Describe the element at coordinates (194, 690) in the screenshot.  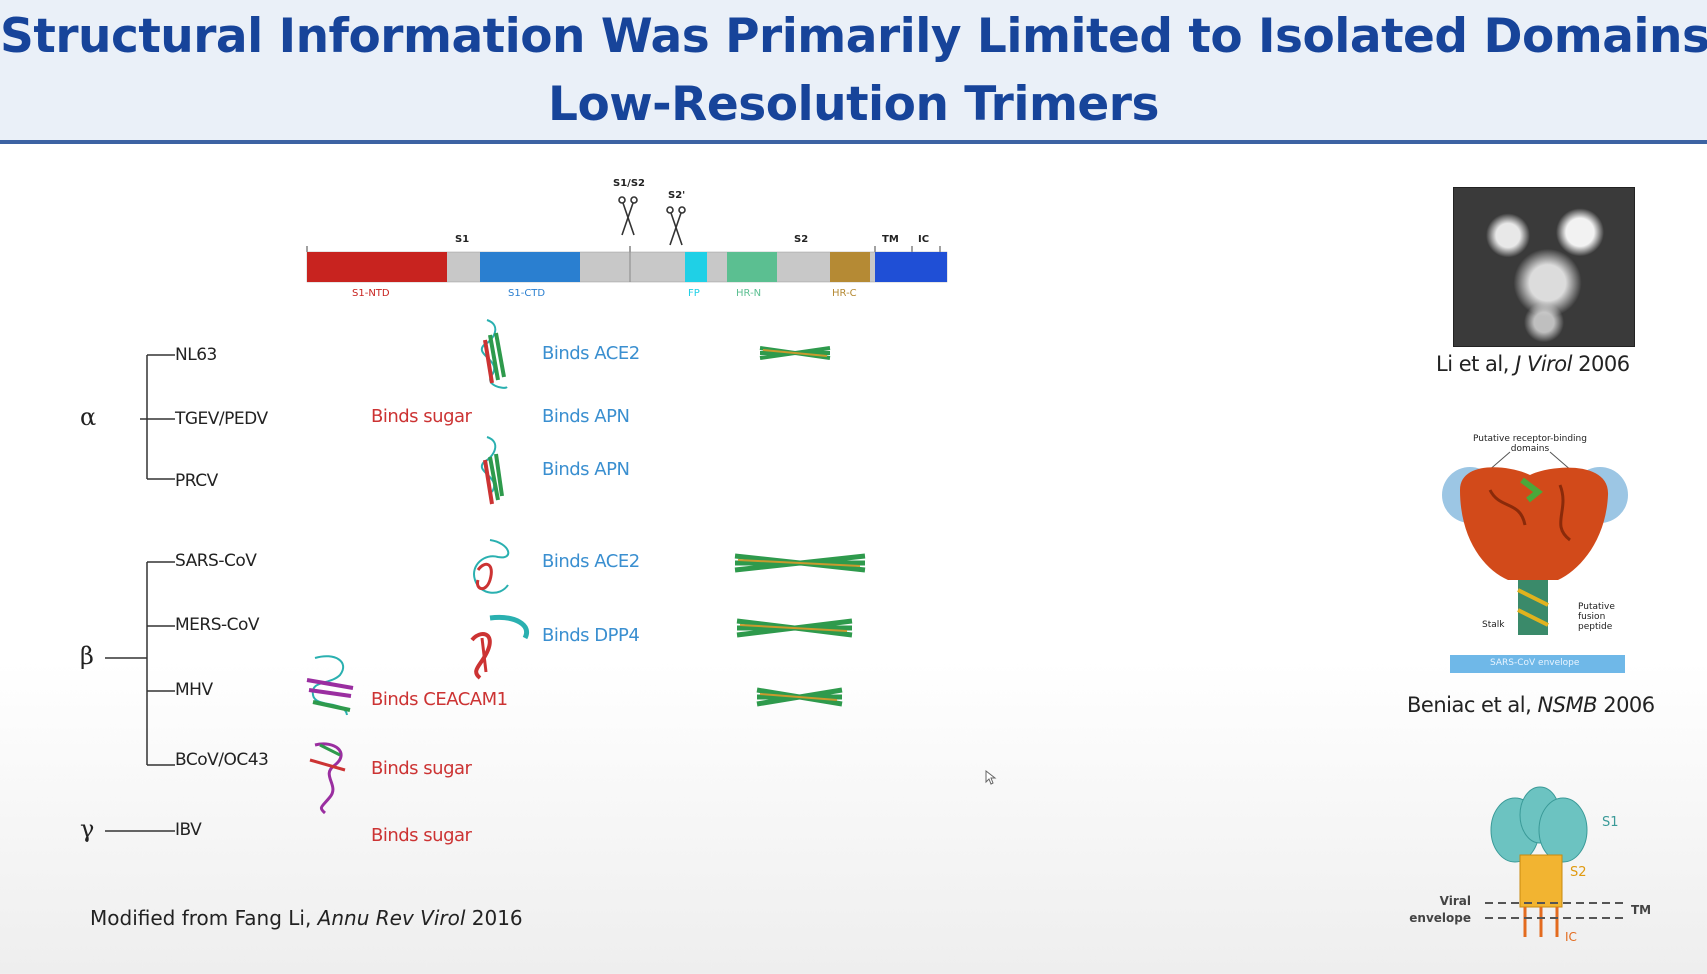
I see `virus-mhv: MHV` at that location.